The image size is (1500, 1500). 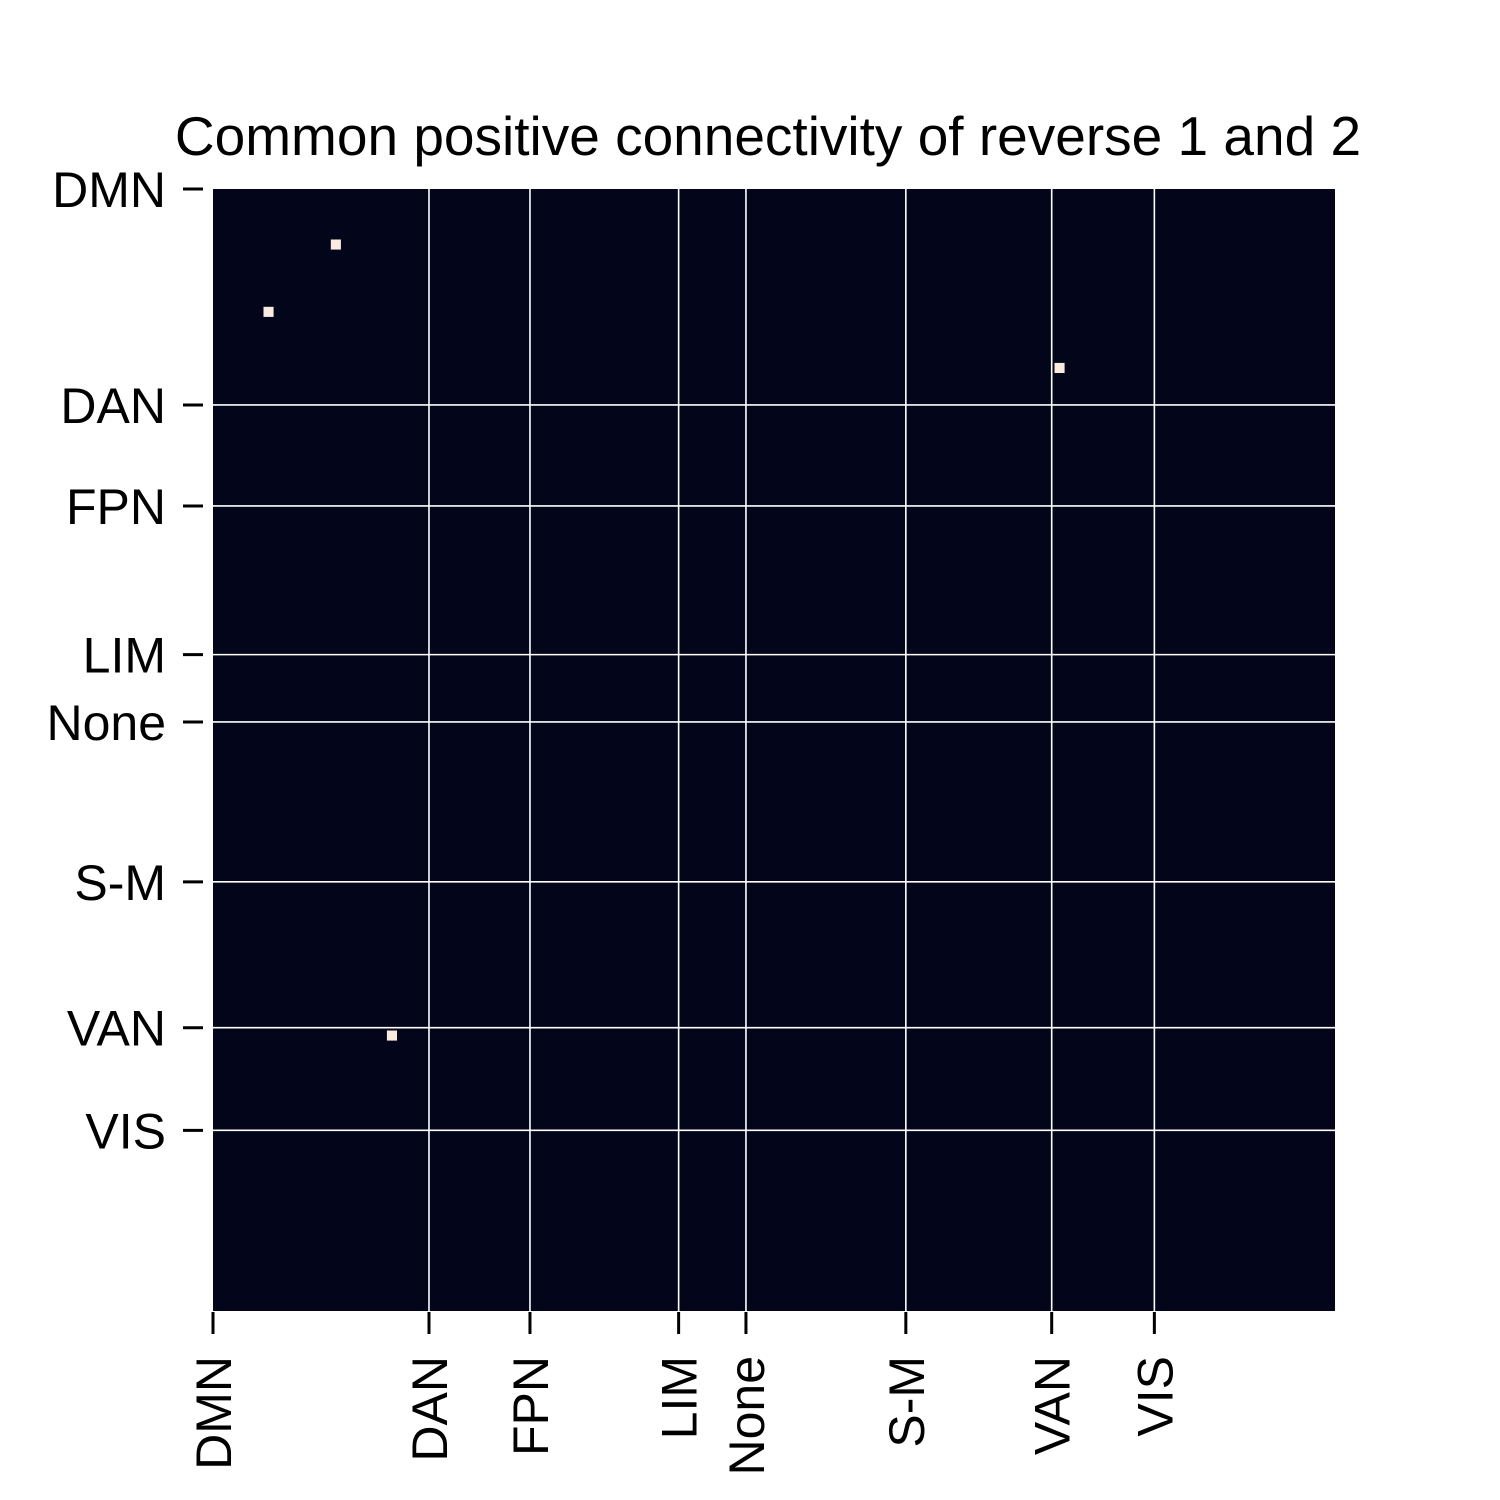 What do you see at coordinates (680, 1397) in the screenshot?
I see `x-tick-label: LIM` at bounding box center [680, 1397].